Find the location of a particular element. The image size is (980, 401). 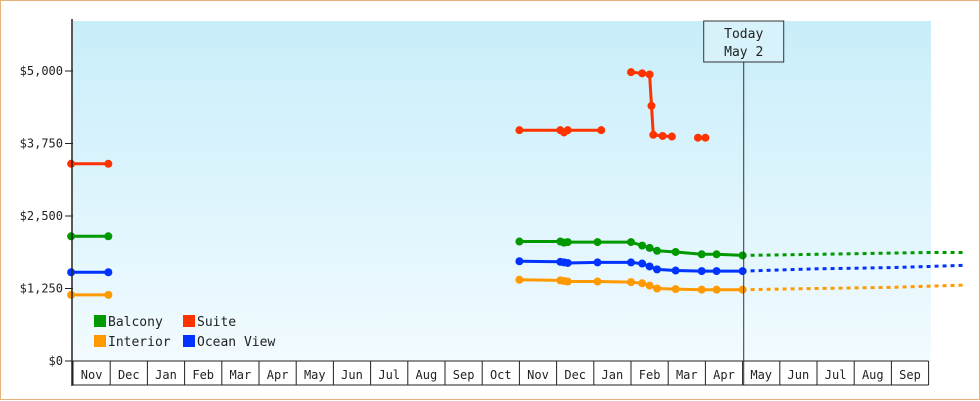

legend-swatch-interior is located at coordinates (100, 341).